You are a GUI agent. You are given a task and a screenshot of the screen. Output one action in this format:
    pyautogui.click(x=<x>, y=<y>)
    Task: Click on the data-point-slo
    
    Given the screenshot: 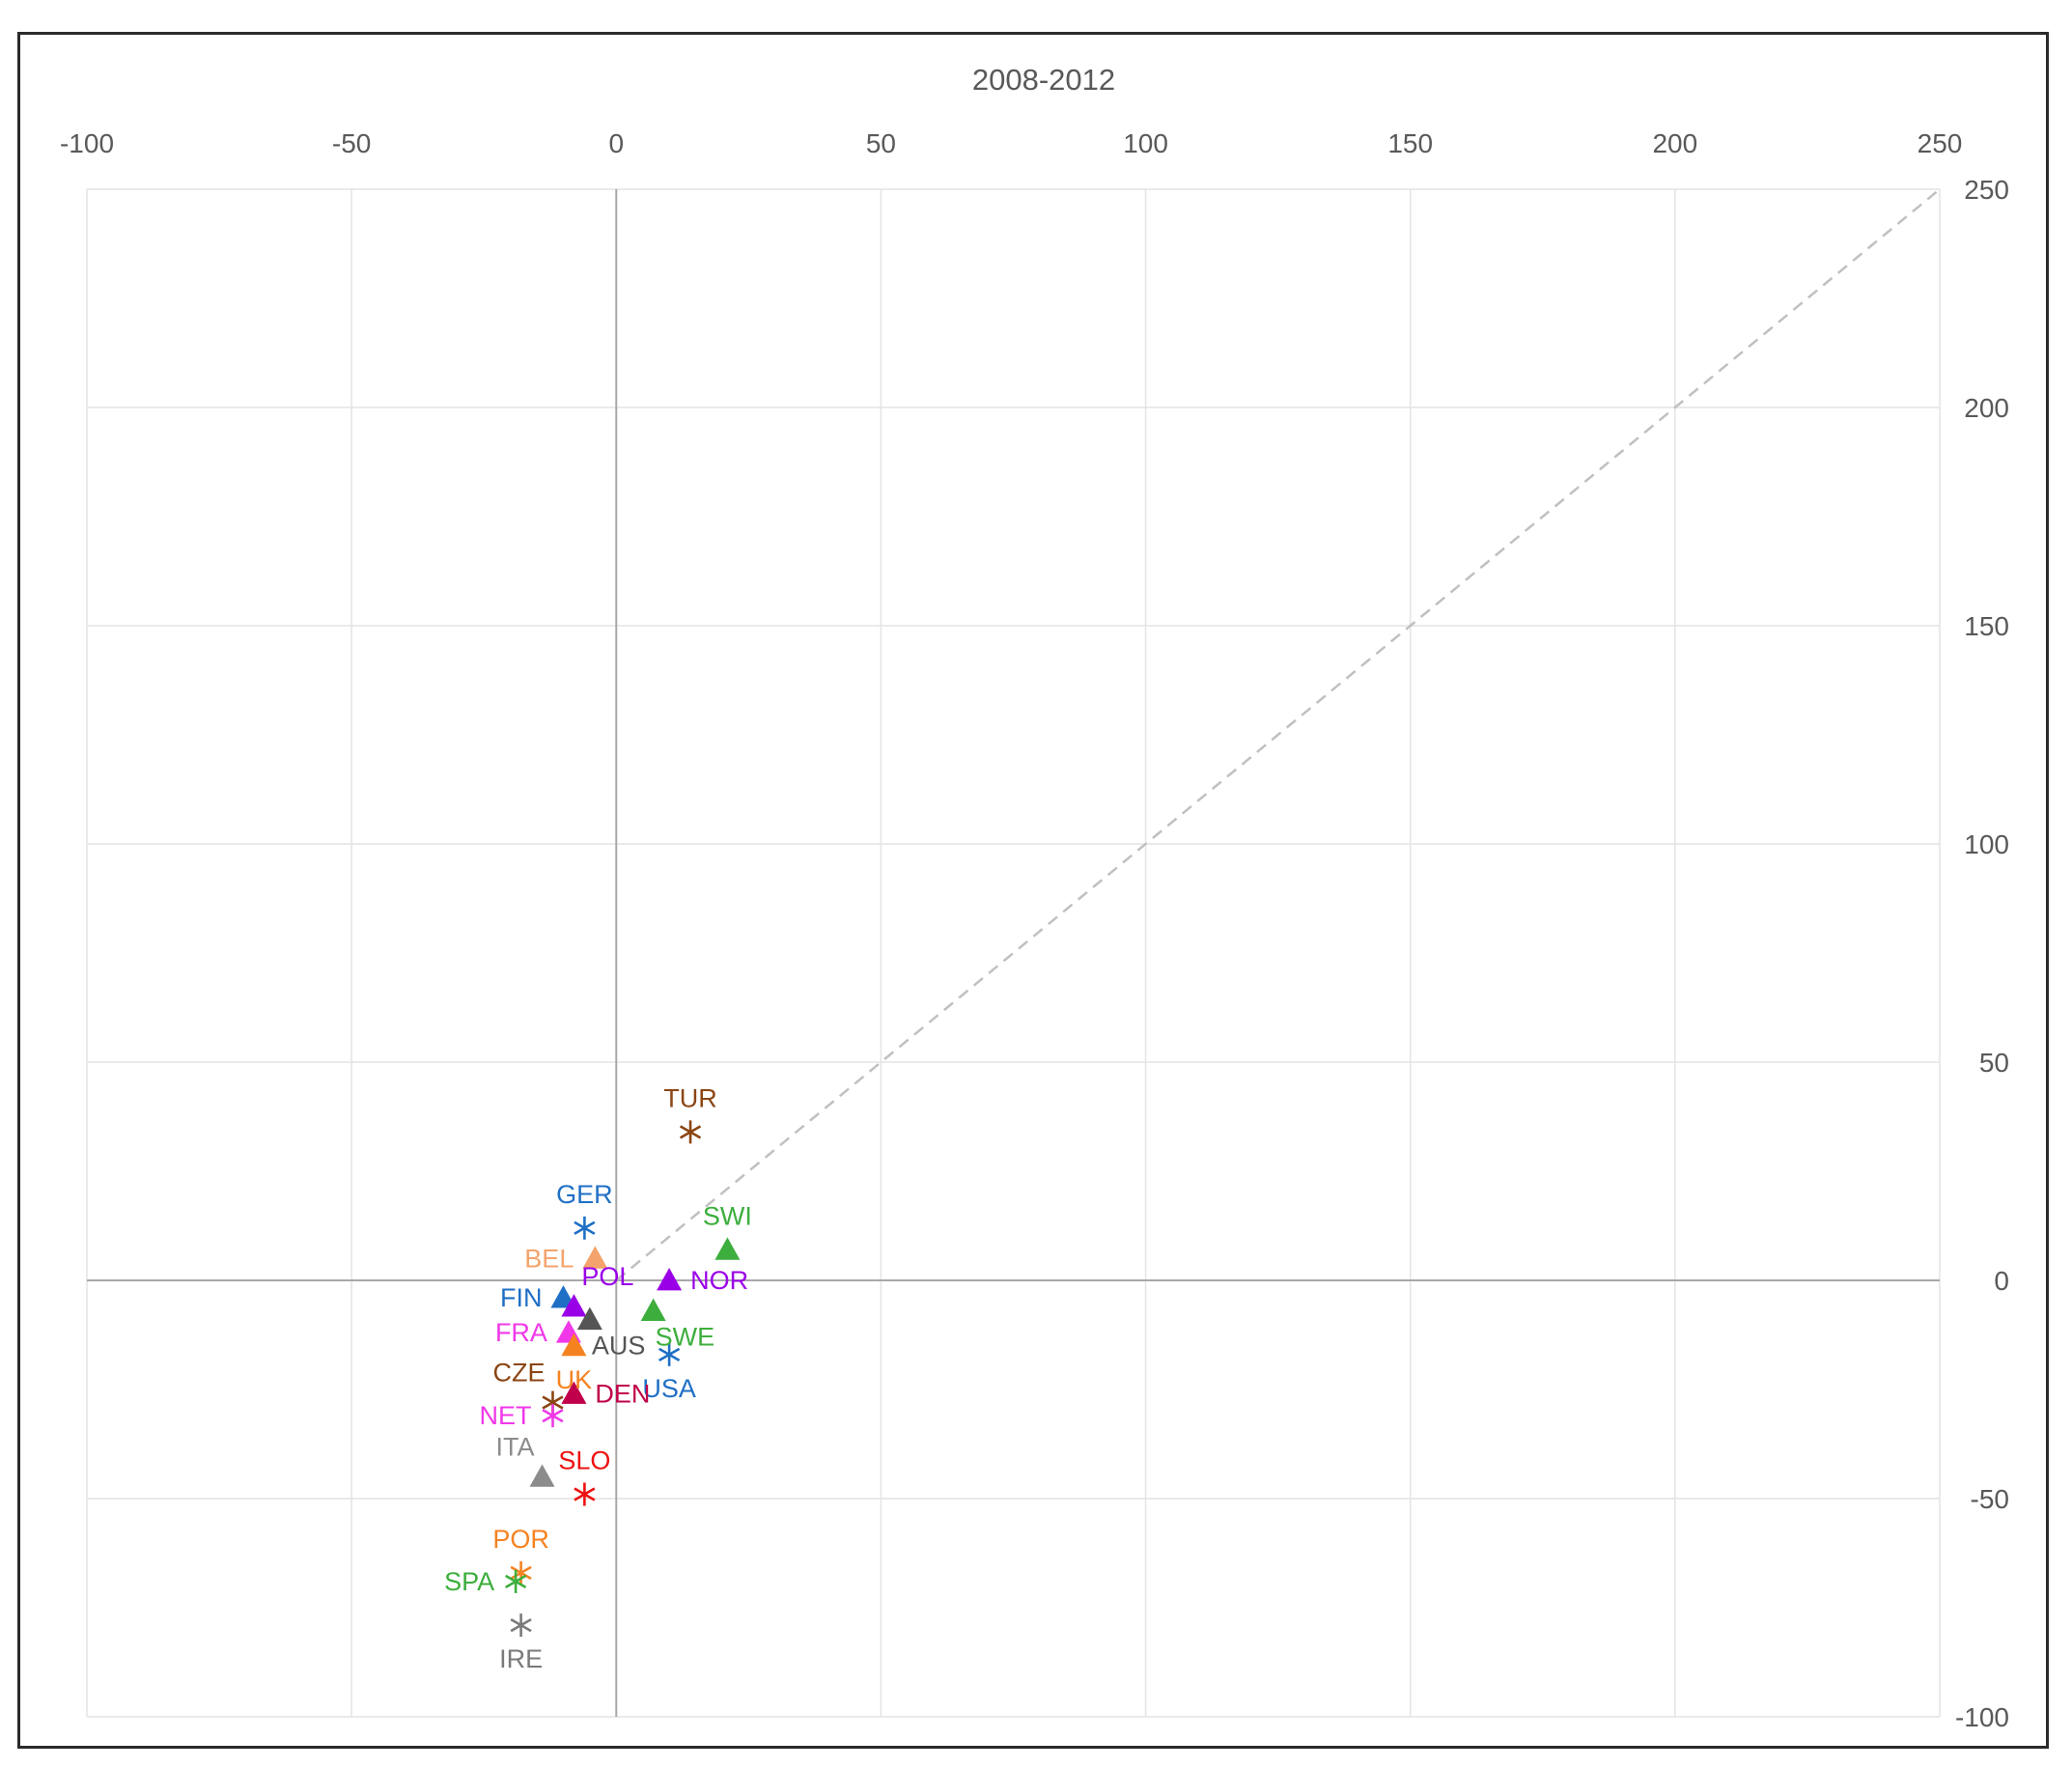 What is the action you would take?
    pyautogui.click(x=585, y=1494)
    